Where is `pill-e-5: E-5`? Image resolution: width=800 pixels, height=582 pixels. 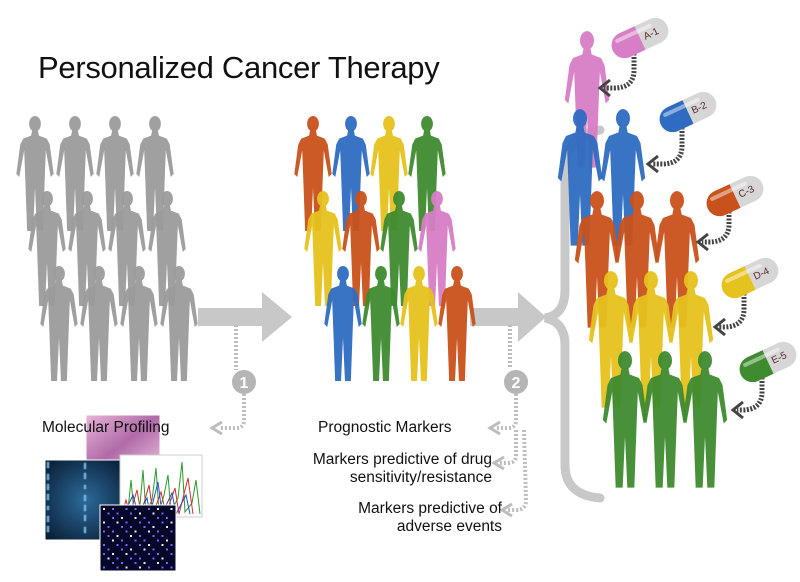 pill-e-5: E-5 is located at coordinates (763, 380).